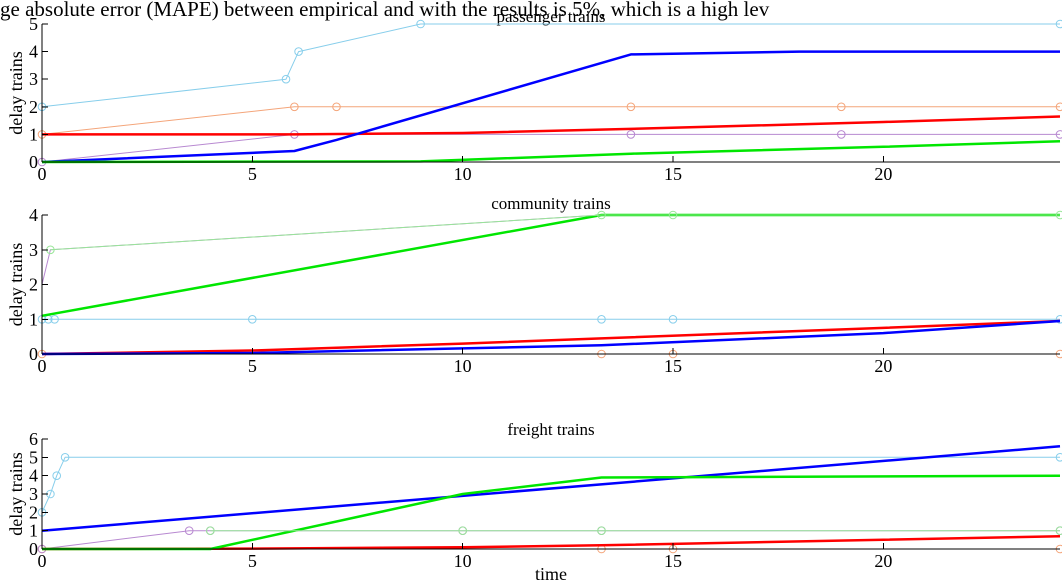 This screenshot has width=1062, height=583. I want to click on x-axis-label: time, so click(551, 573).